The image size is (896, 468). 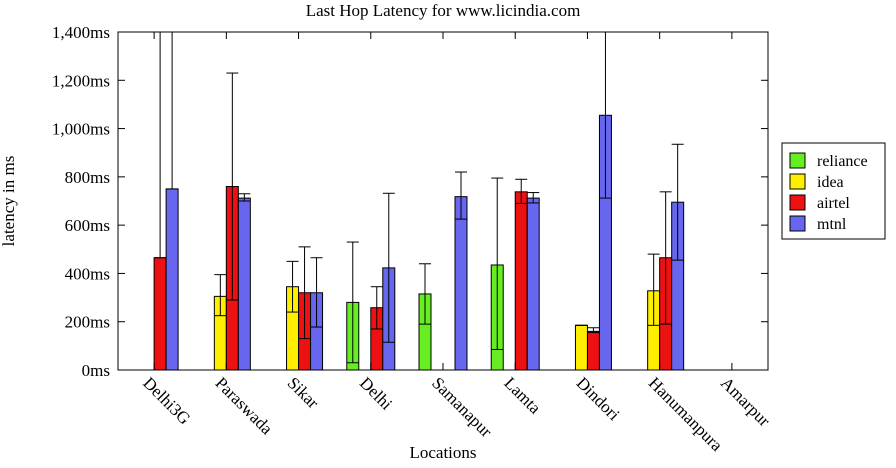 What do you see at coordinates (81, 129) in the screenshot?
I see `y-tick-label: 1,000ms` at bounding box center [81, 129].